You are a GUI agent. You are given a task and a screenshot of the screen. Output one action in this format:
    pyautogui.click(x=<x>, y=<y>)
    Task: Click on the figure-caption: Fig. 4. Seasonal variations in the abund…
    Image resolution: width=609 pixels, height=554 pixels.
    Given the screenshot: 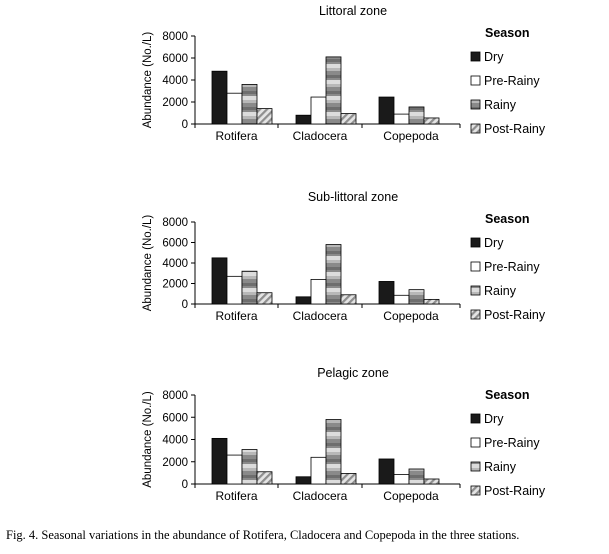 What is the action you would take?
    pyautogui.click(x=263, y=535)
    